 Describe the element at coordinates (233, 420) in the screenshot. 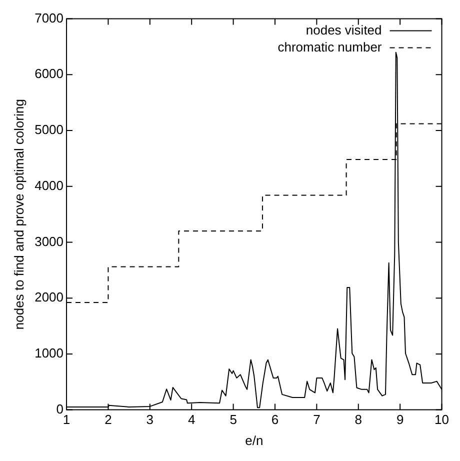

I see `x-tick-label: 5` at that location.